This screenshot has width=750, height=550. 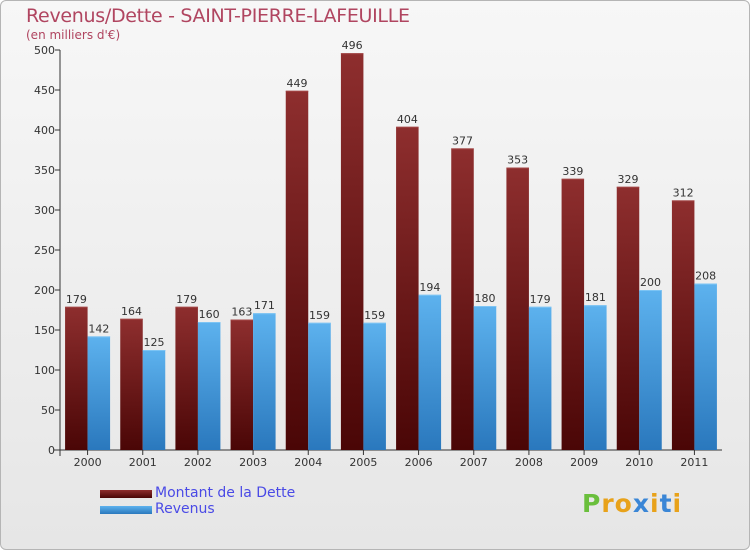 I want to click on y-tick-label: 350, so click(x=44, y=170).